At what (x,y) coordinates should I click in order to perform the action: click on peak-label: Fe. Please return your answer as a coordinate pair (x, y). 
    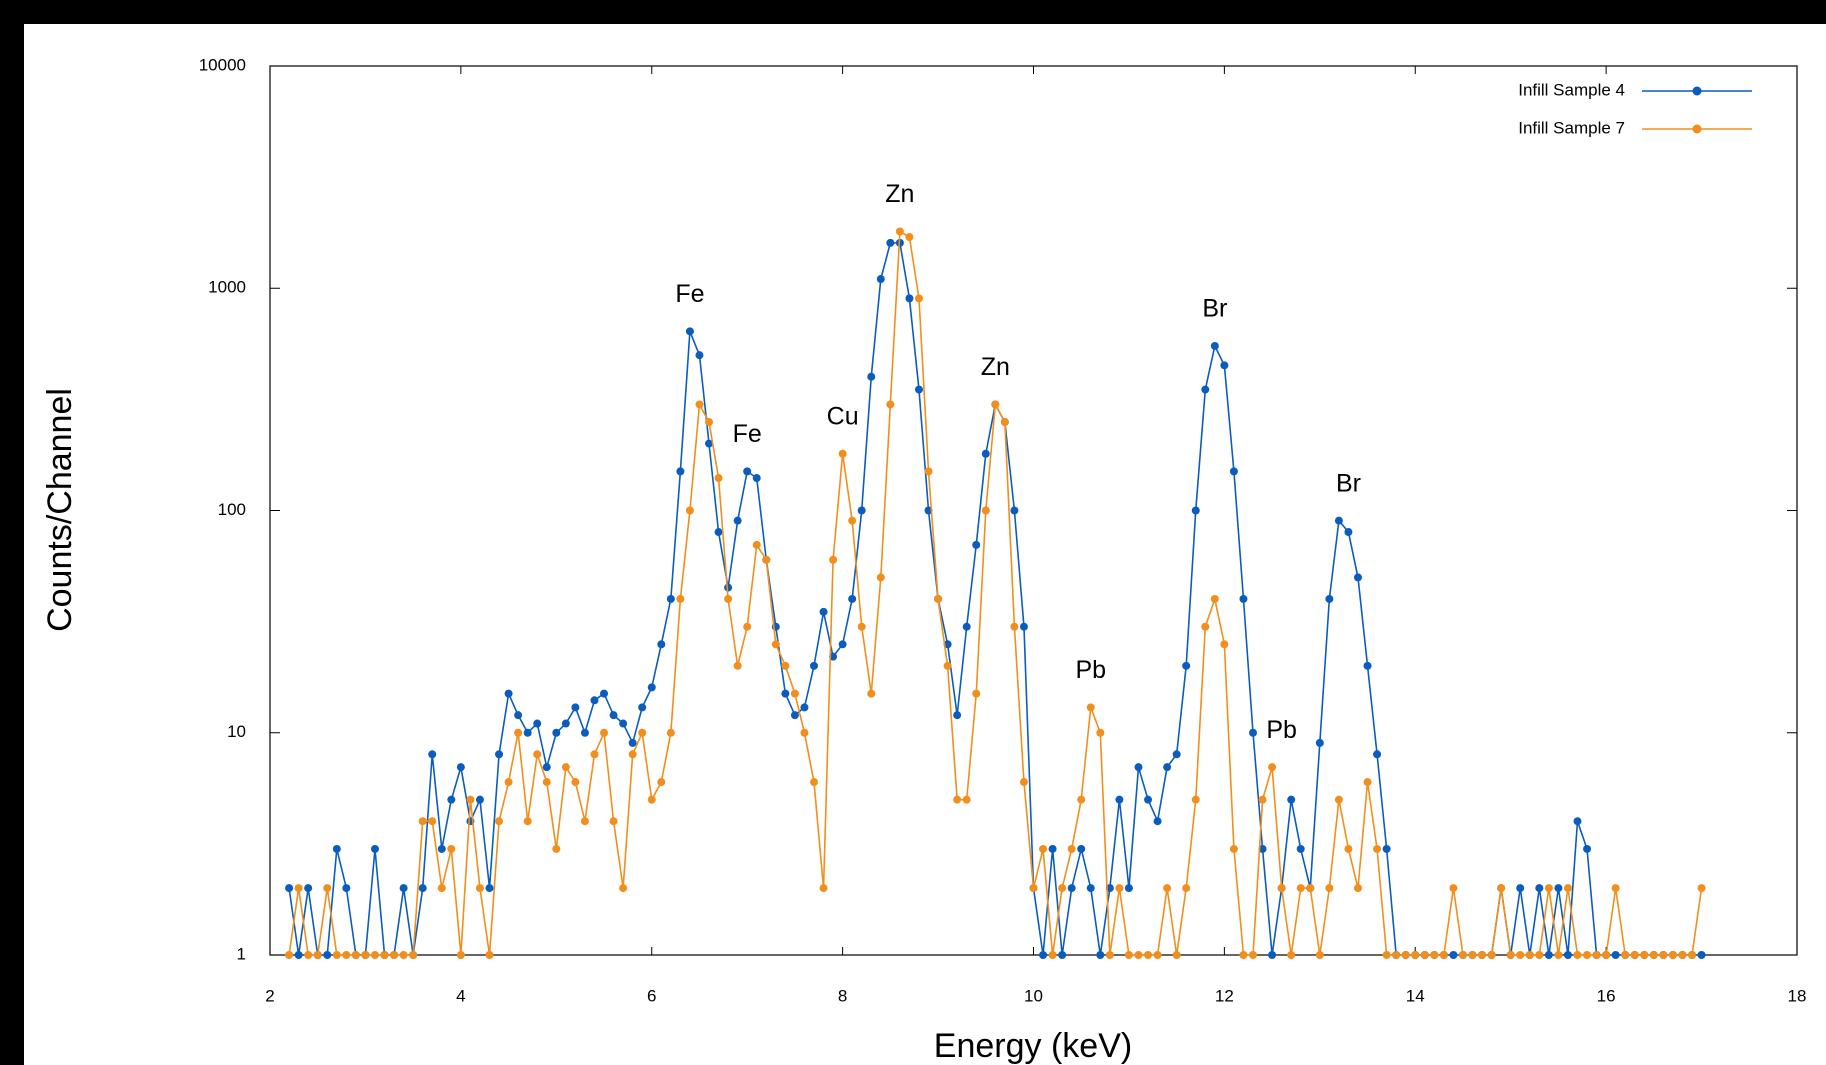
    Looking at the image, I should click on (689, 294).